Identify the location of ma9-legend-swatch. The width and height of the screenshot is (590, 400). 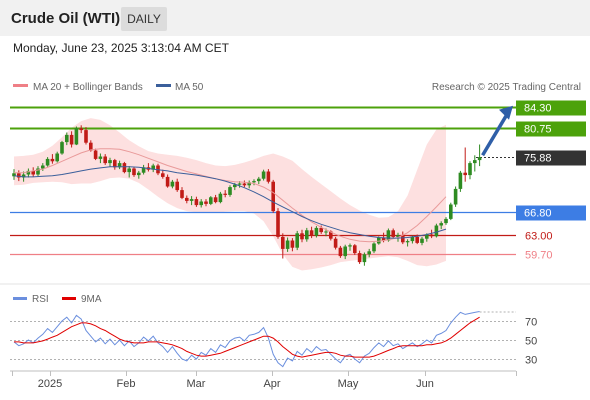
(69, 298).